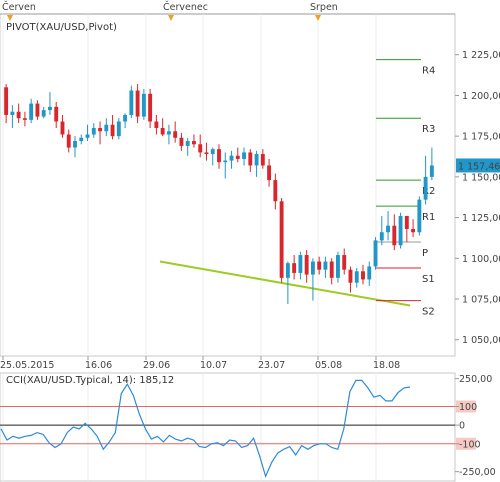  What do you see at coordinates (481, 177) in the screenshot?
I see `price-tick-label: 1 150,00` at bounding box center [481, 177].